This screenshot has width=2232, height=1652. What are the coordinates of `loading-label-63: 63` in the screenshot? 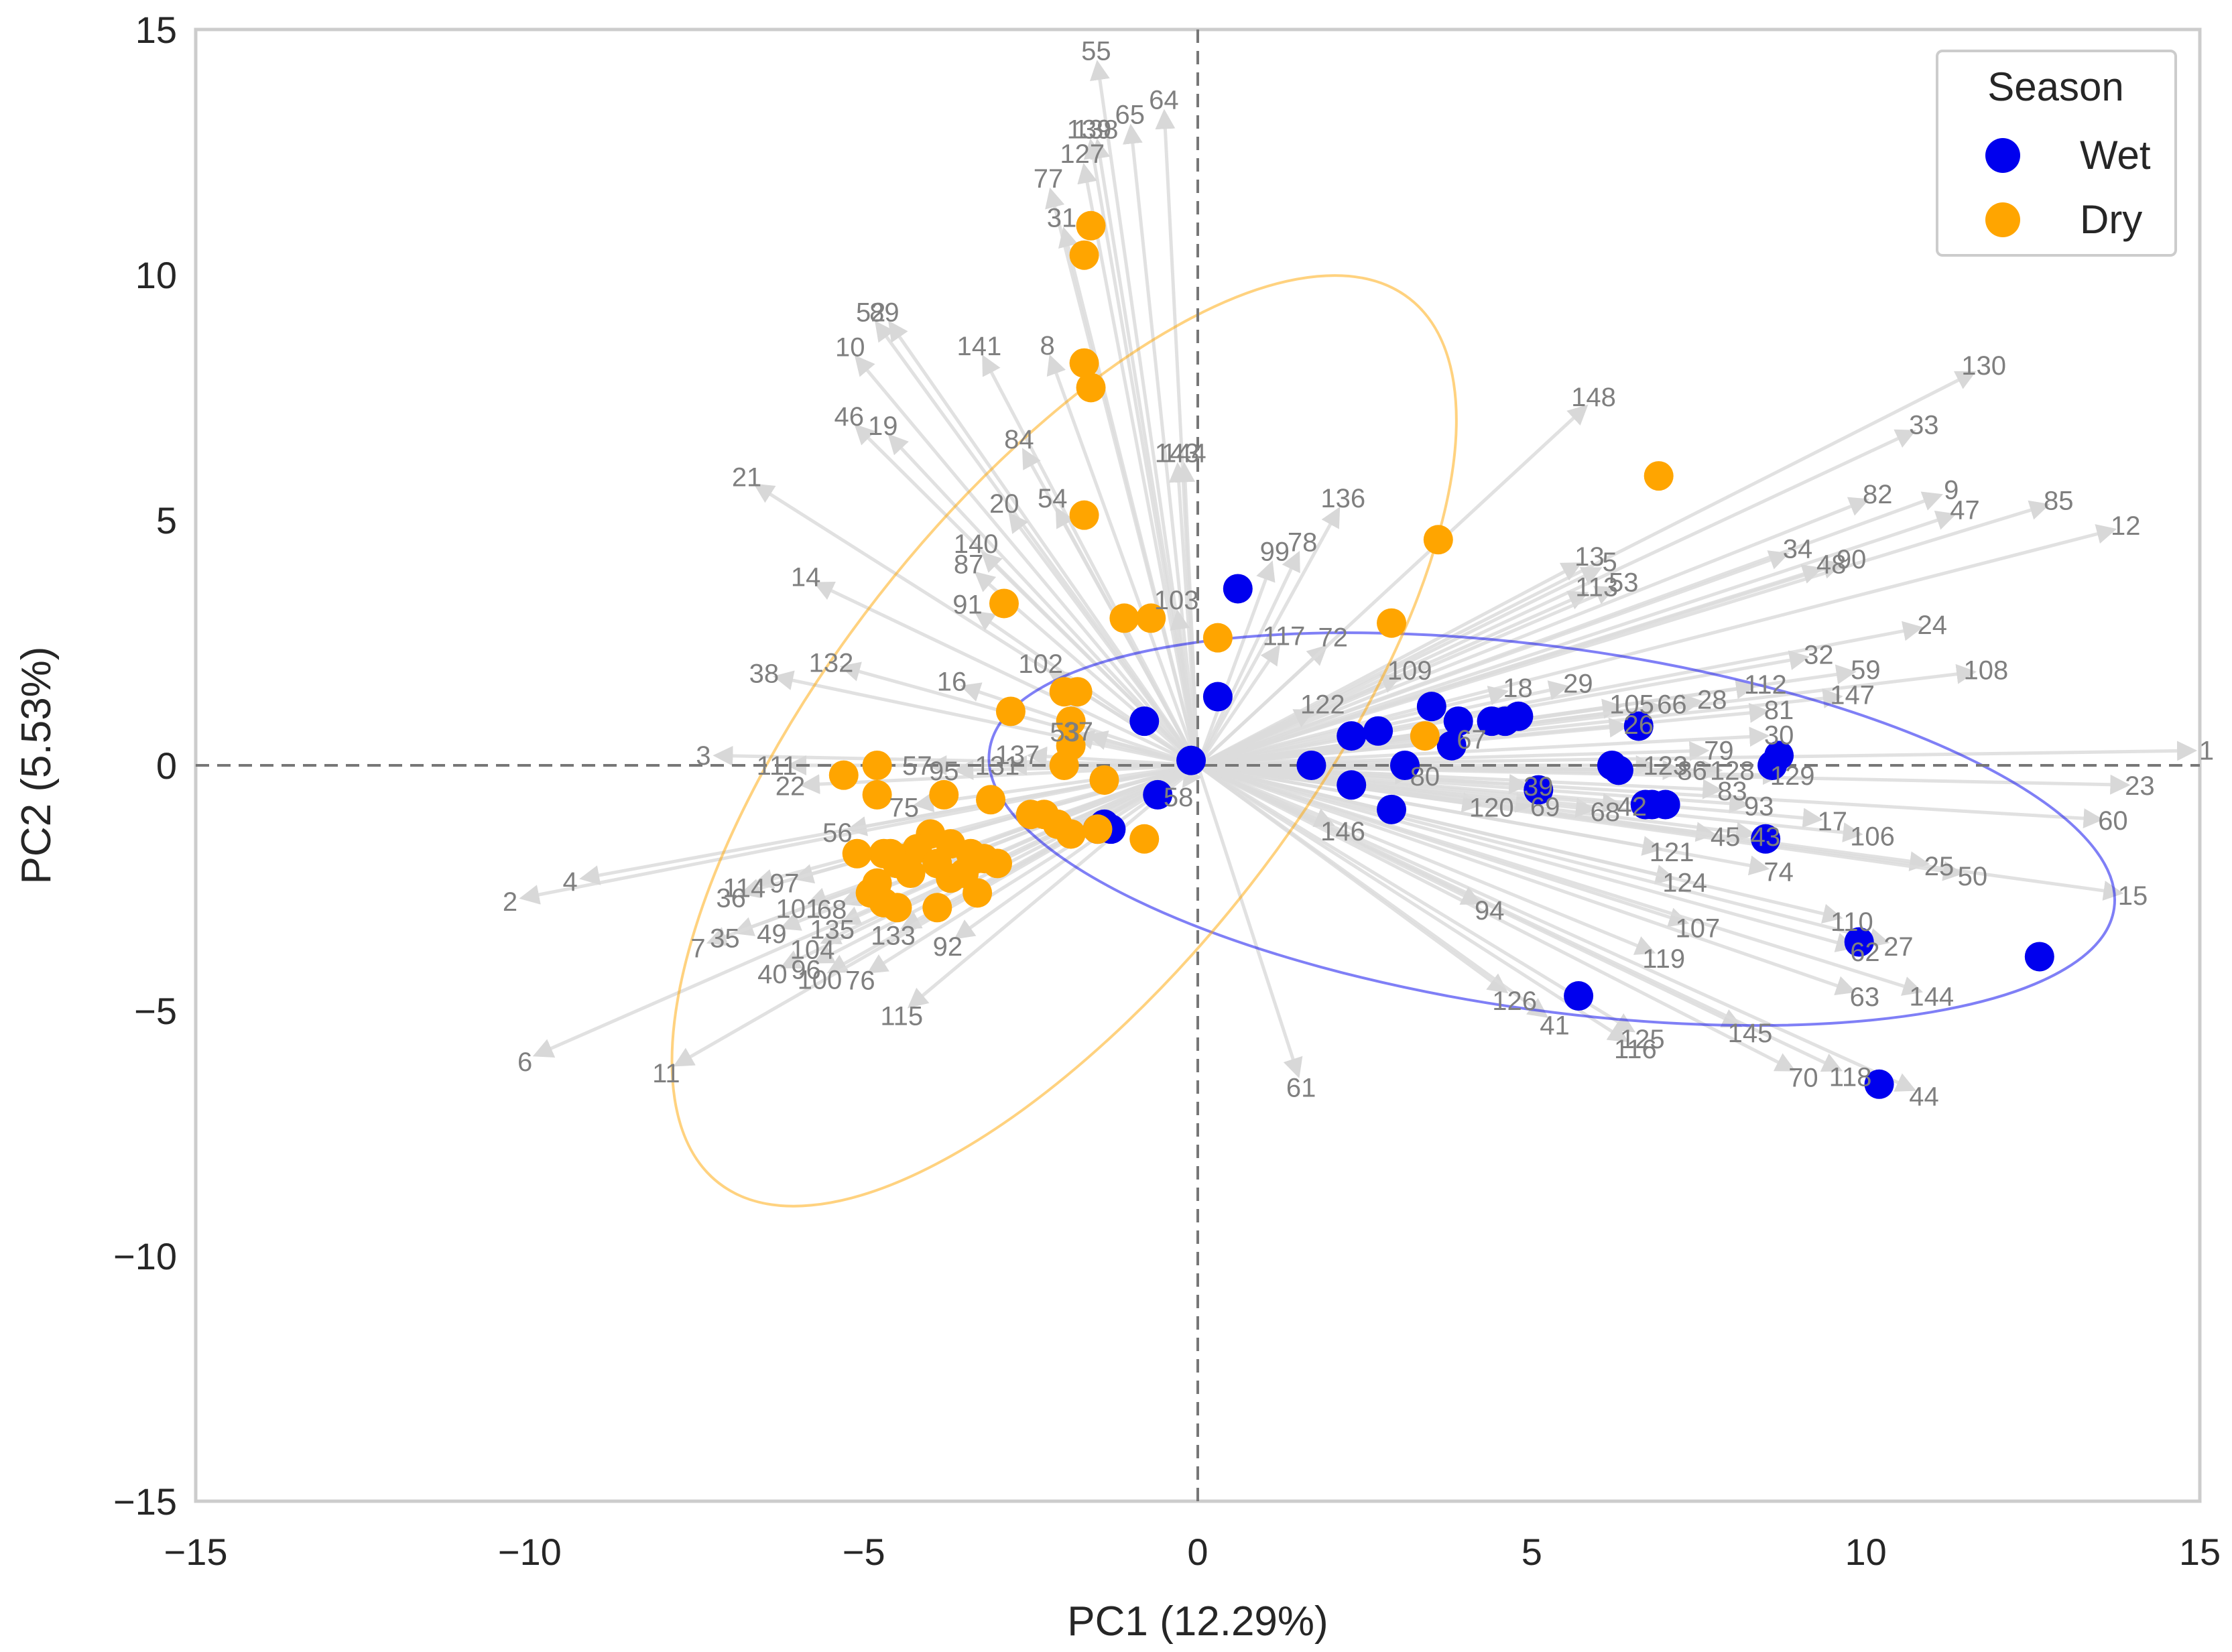 It's located at (1865, 997).